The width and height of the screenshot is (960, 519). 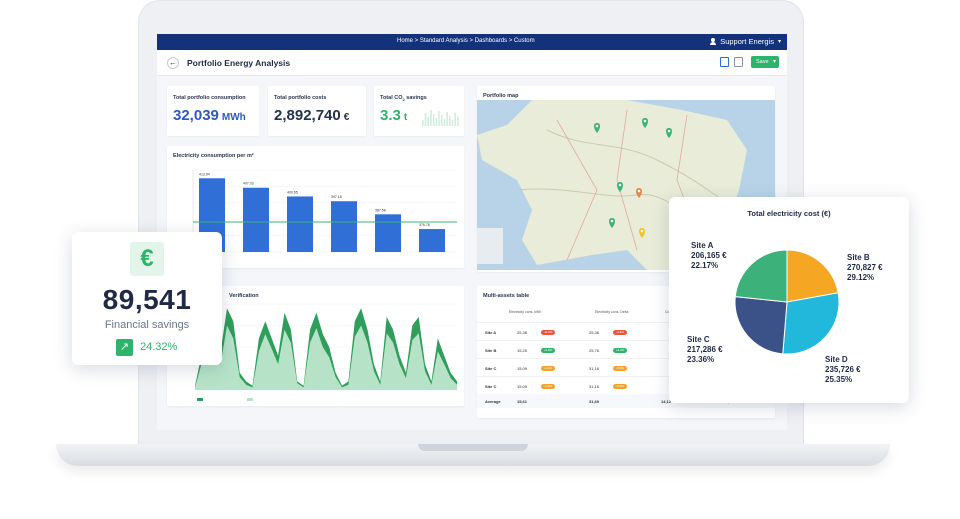 What do you see at coordinates (522, 350) in the screenshot?
I see `value-cell: 15,25` at bounding box center [522, 350].